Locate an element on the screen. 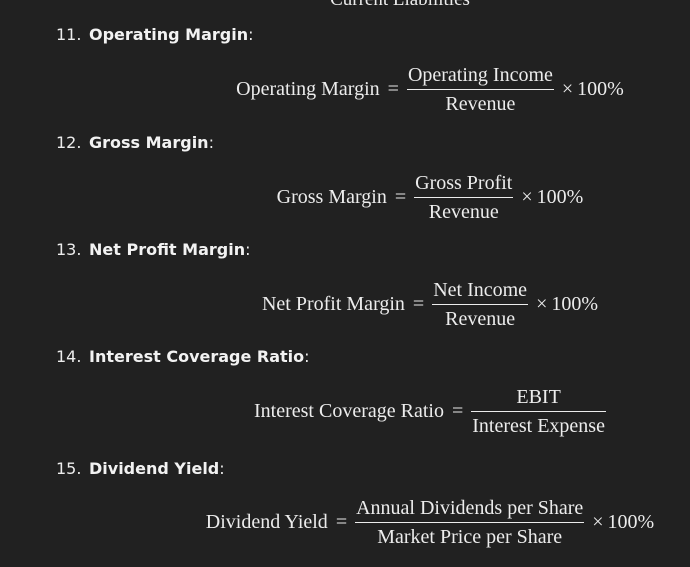 The image size is (690, 567). item-title: Net Profit Margin is located at coordinates (167, 249).